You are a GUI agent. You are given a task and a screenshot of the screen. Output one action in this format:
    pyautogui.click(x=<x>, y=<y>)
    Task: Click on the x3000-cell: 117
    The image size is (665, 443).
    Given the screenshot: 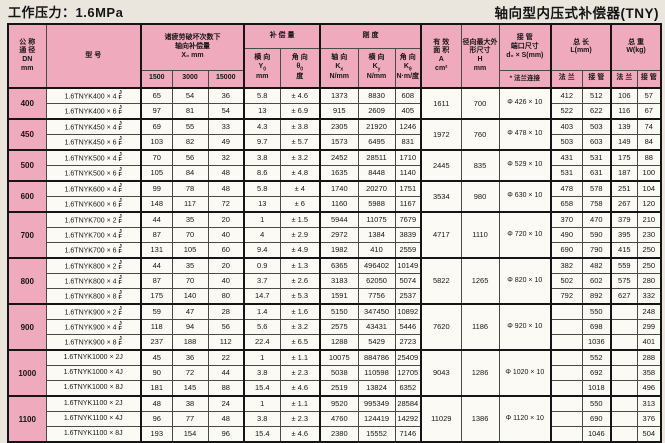 What is the action you would take?
    pyautogui.click(x=190, y=204)
    